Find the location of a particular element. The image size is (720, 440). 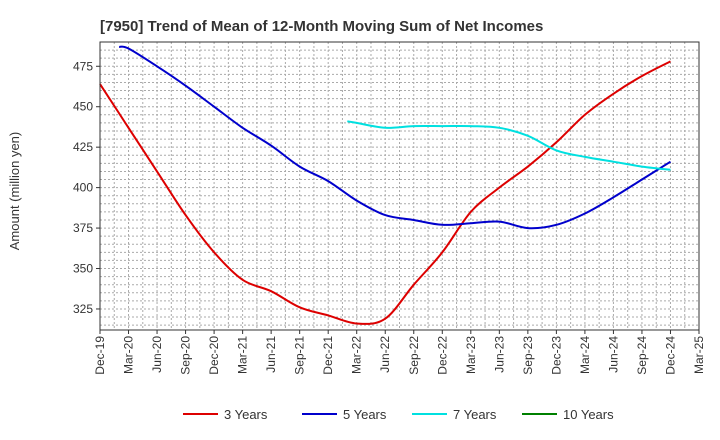

x-tick-label: Sep-20 is located at coordinates (186, 355).